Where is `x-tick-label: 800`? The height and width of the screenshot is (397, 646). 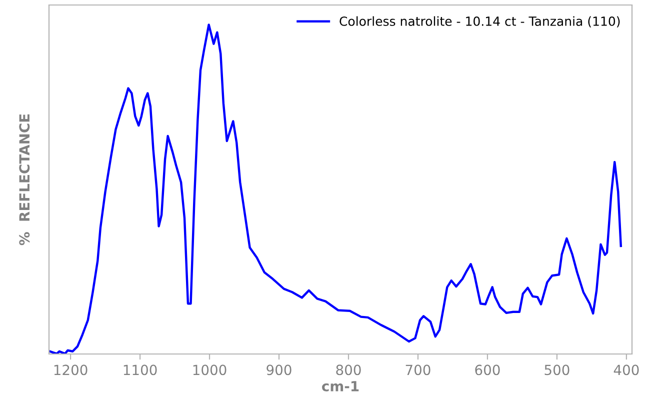
x-tick-label: 800 is located at coordinates (348, 370).